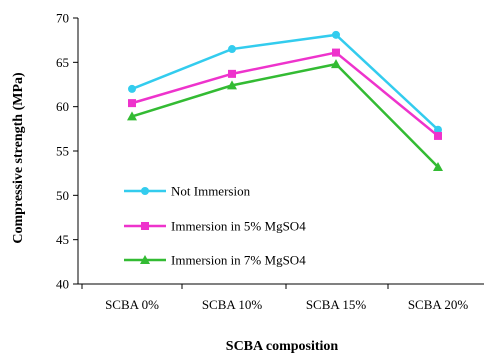 The height and width of the screenshot is (358, 486). I want to click on x-tick-label: SCBA 10%, so click(232, 304).